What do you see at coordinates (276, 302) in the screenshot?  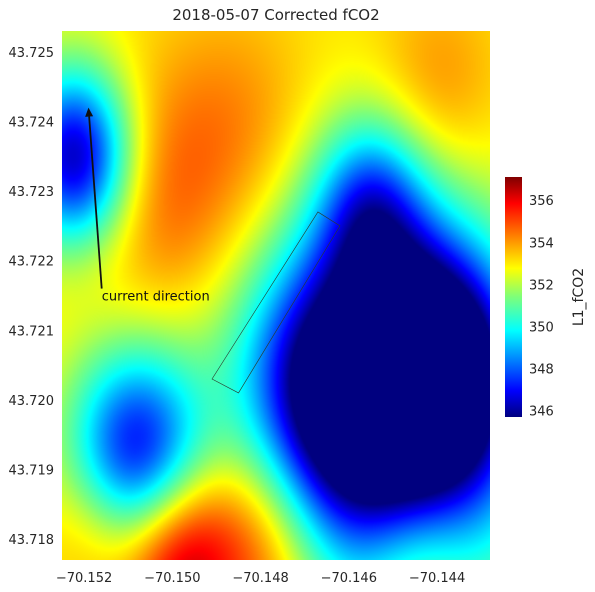 I see `region-outline` at bounding box center [276, 302].